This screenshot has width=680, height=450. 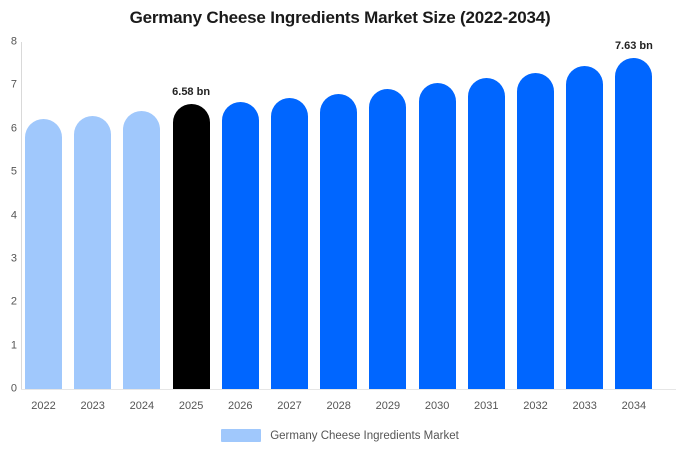 What do you see at coordinates (584, 406) in the screenshot?
I see `x-axis-tick-label: 2033` at bounding box center [584, 406].